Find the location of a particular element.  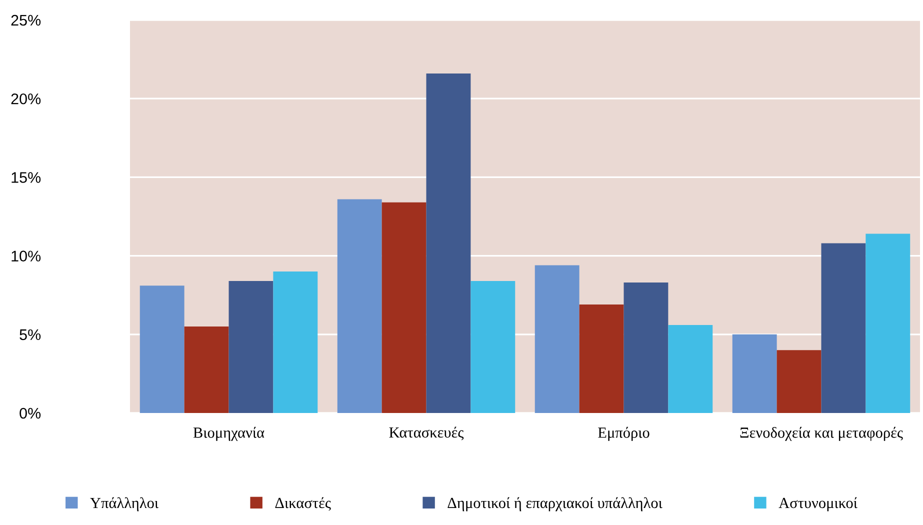

x-tick-label: Βιομηχανία is located at coordinates (228, 433).